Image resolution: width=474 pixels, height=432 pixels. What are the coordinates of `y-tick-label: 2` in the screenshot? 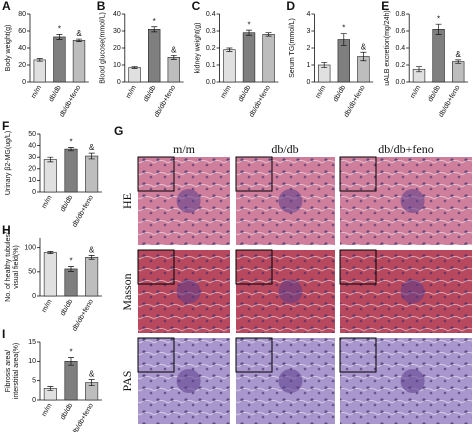 It's located at (308, 48).